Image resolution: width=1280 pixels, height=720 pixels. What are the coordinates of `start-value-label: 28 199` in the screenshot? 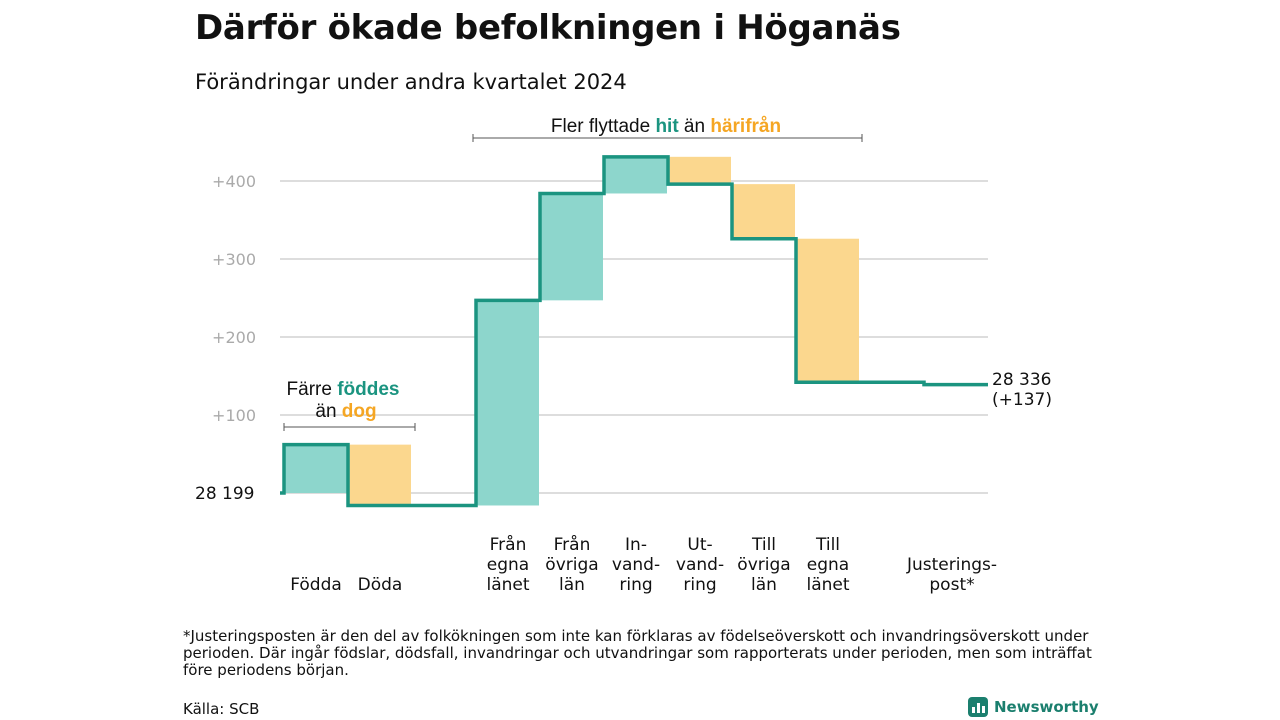 It's located at (224, 494).